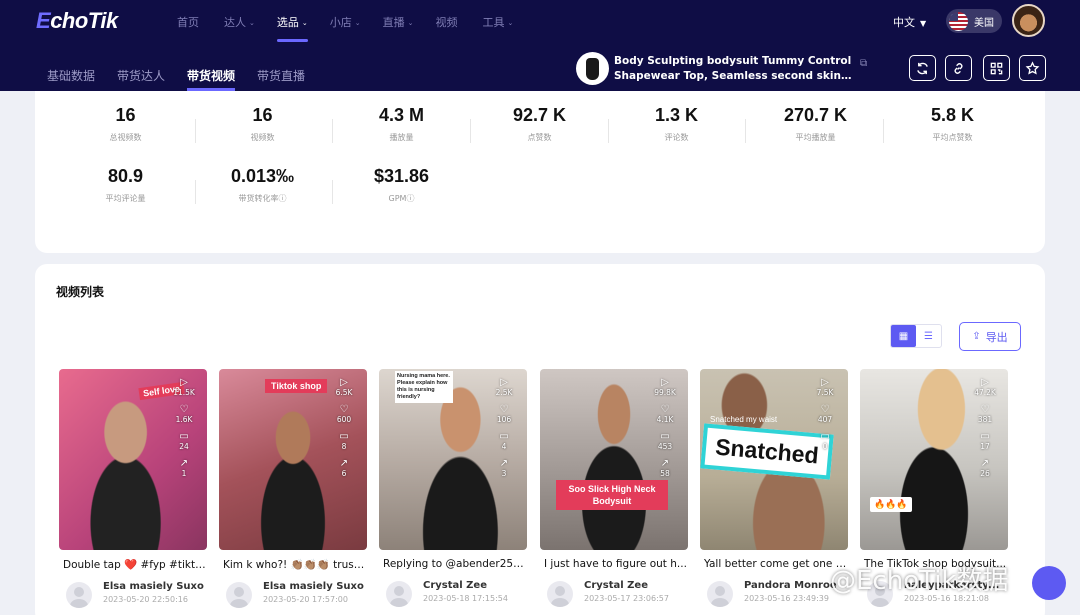  Describe the element at coordinates (133, 594) in the screenshot. I see `author-row: Elsa masiely Suxo 2023-05-20 22:50:16` at that location.